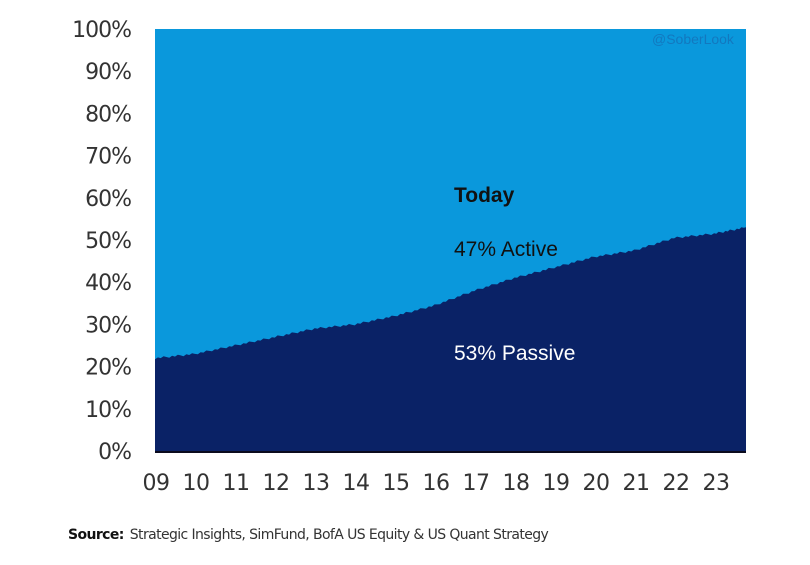  What do you see at coordinates (108, 325) in the screenshot?
I see `y-tick-label: 30%` at bounding box center [108, 325].